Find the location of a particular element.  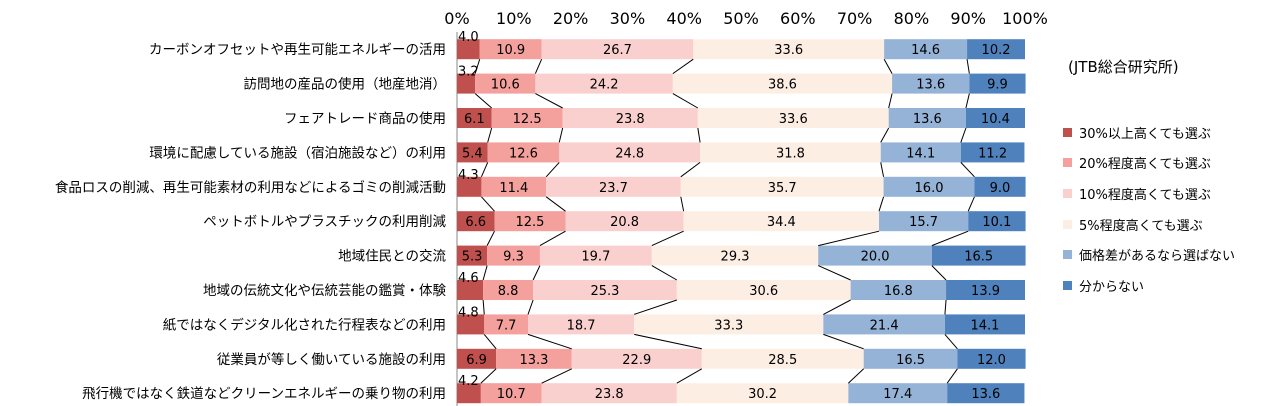

legend-label: 10%程度高くても選ぶ is located at coordinates (1145, 195).